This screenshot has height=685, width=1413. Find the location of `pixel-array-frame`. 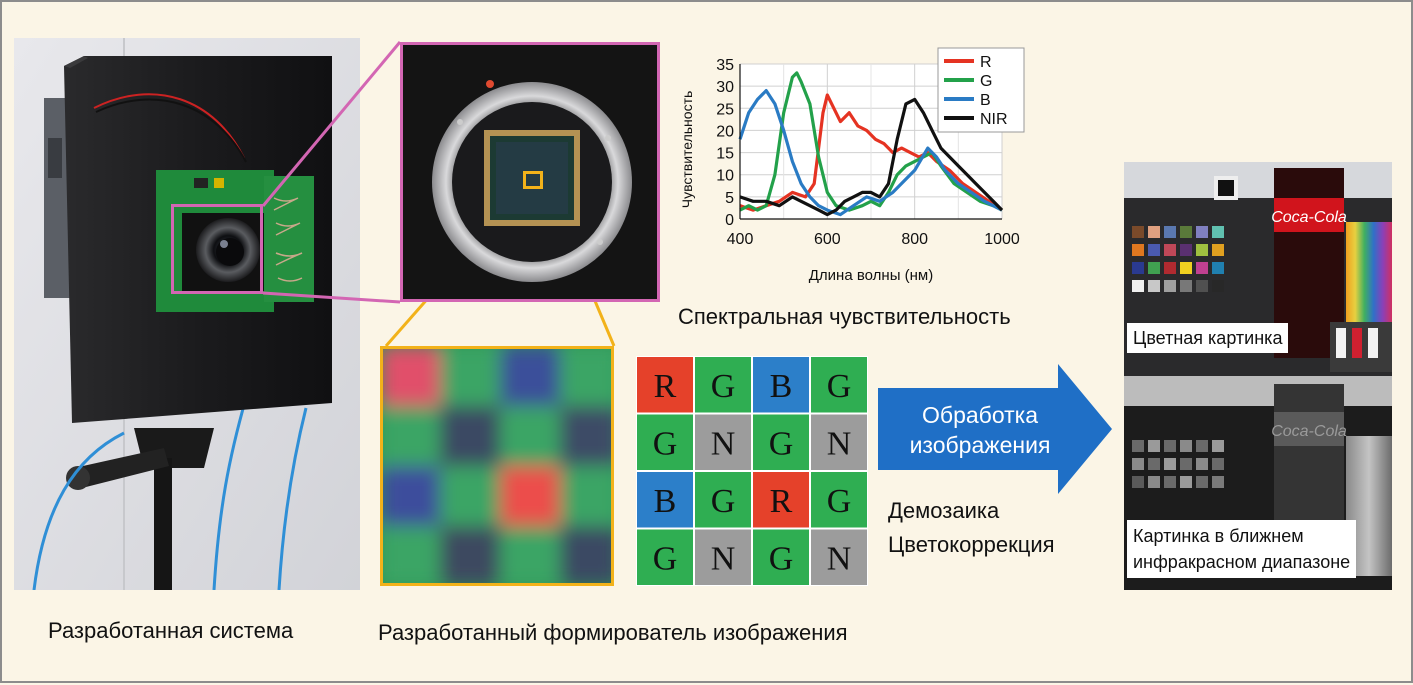

pixel-array-frame is located at coordinates (497, 466).